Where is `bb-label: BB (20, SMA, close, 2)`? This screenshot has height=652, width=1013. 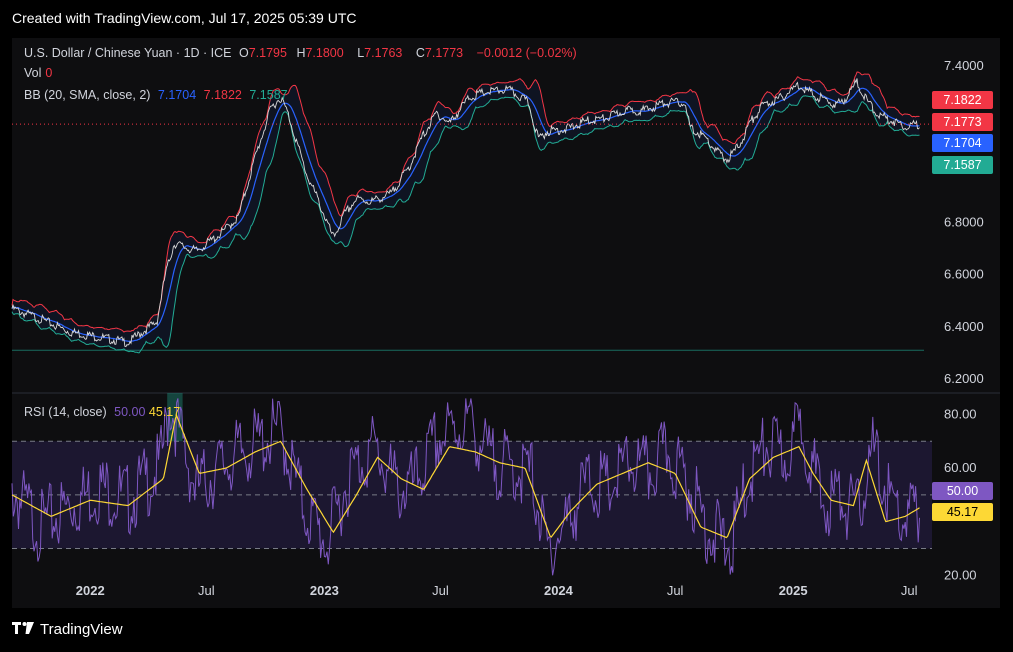
bb-label: BB (20, SMA, close, 2) is located at coordinates (87, 95).